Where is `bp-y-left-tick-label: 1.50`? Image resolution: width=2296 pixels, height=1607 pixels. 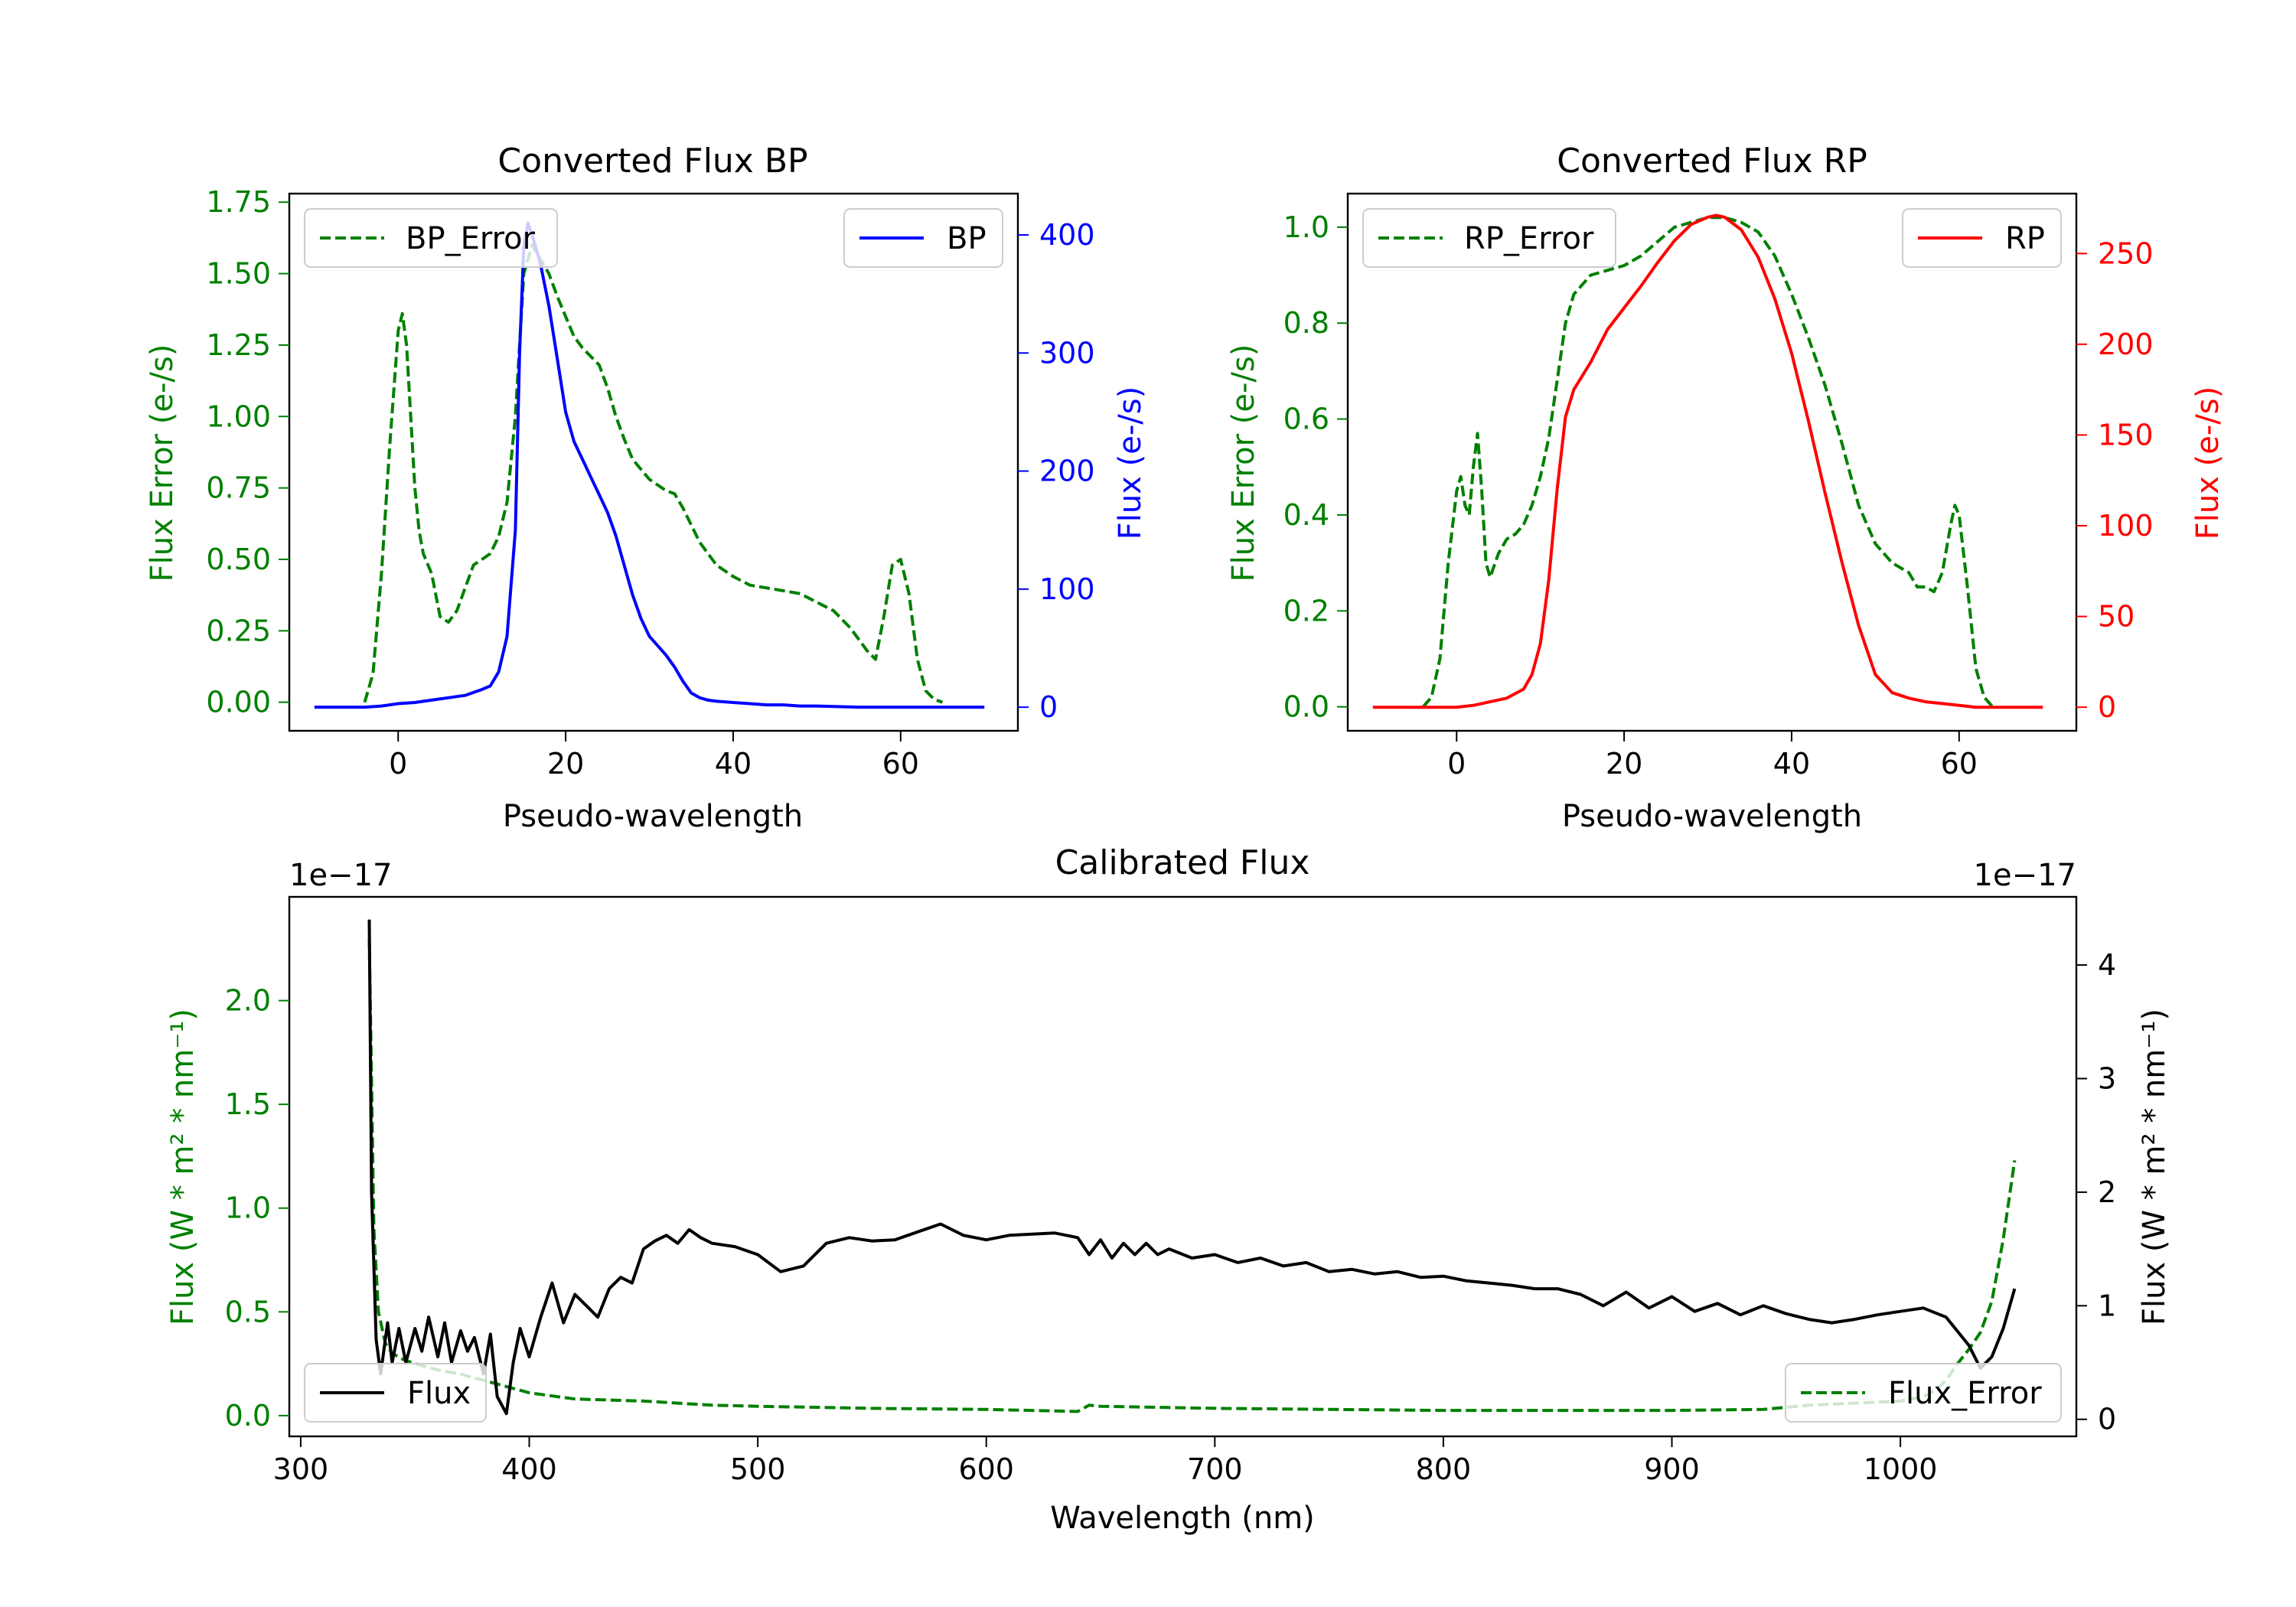
bp-y-left-tick-label: 1.50 is located at coordinates (238, 274).